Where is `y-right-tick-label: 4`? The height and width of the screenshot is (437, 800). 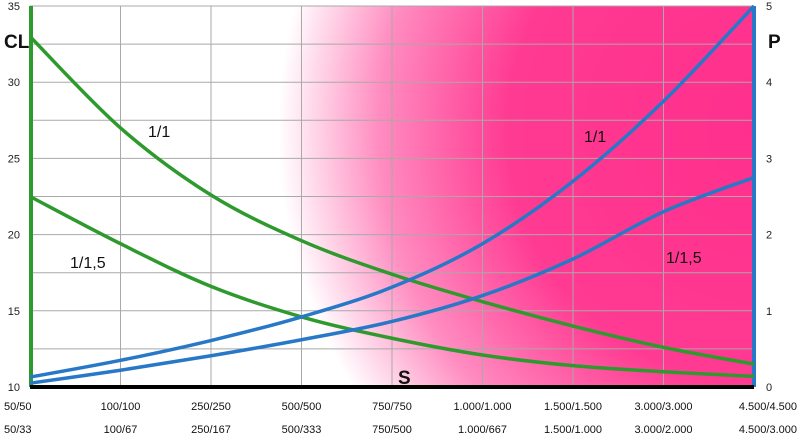
y-right-tick-label: 4 is located at coordinates (769, 83).